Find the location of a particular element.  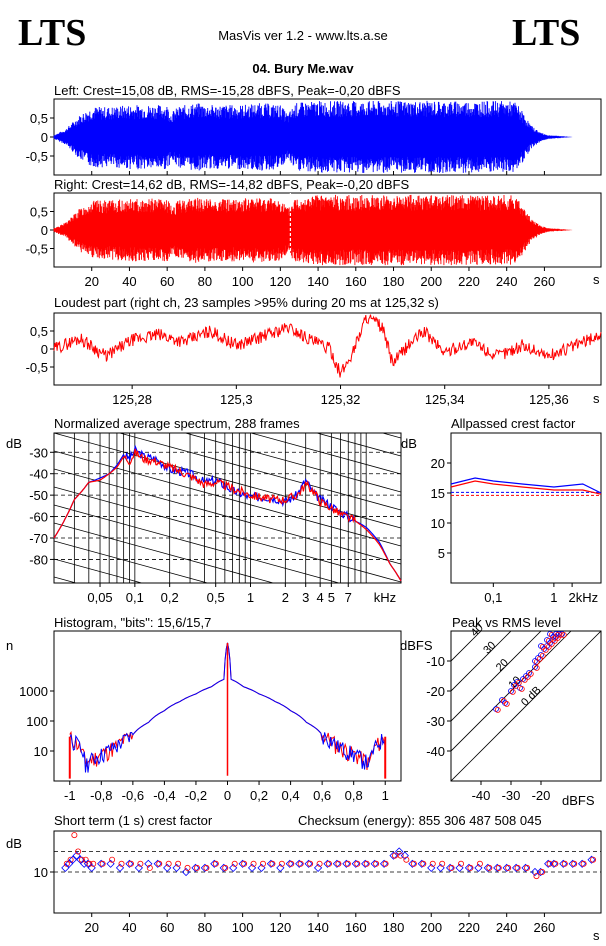

spectrum-right-line is located at coordinates (227, 515).